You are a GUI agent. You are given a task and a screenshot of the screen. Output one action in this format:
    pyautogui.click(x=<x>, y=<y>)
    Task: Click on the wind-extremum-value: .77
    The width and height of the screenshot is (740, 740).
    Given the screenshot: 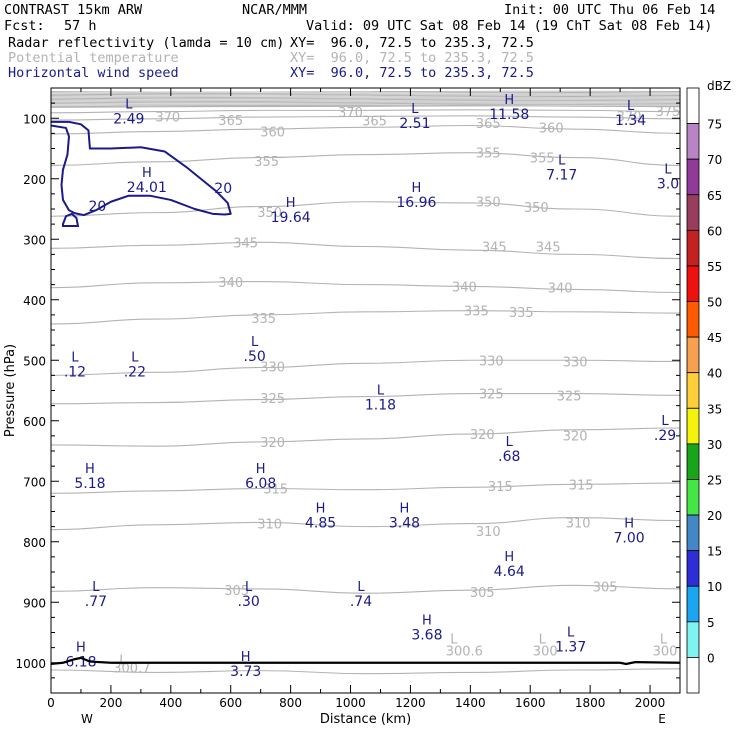 What is the action you would take?
    pyautogui.click(x=96, y=602)
    